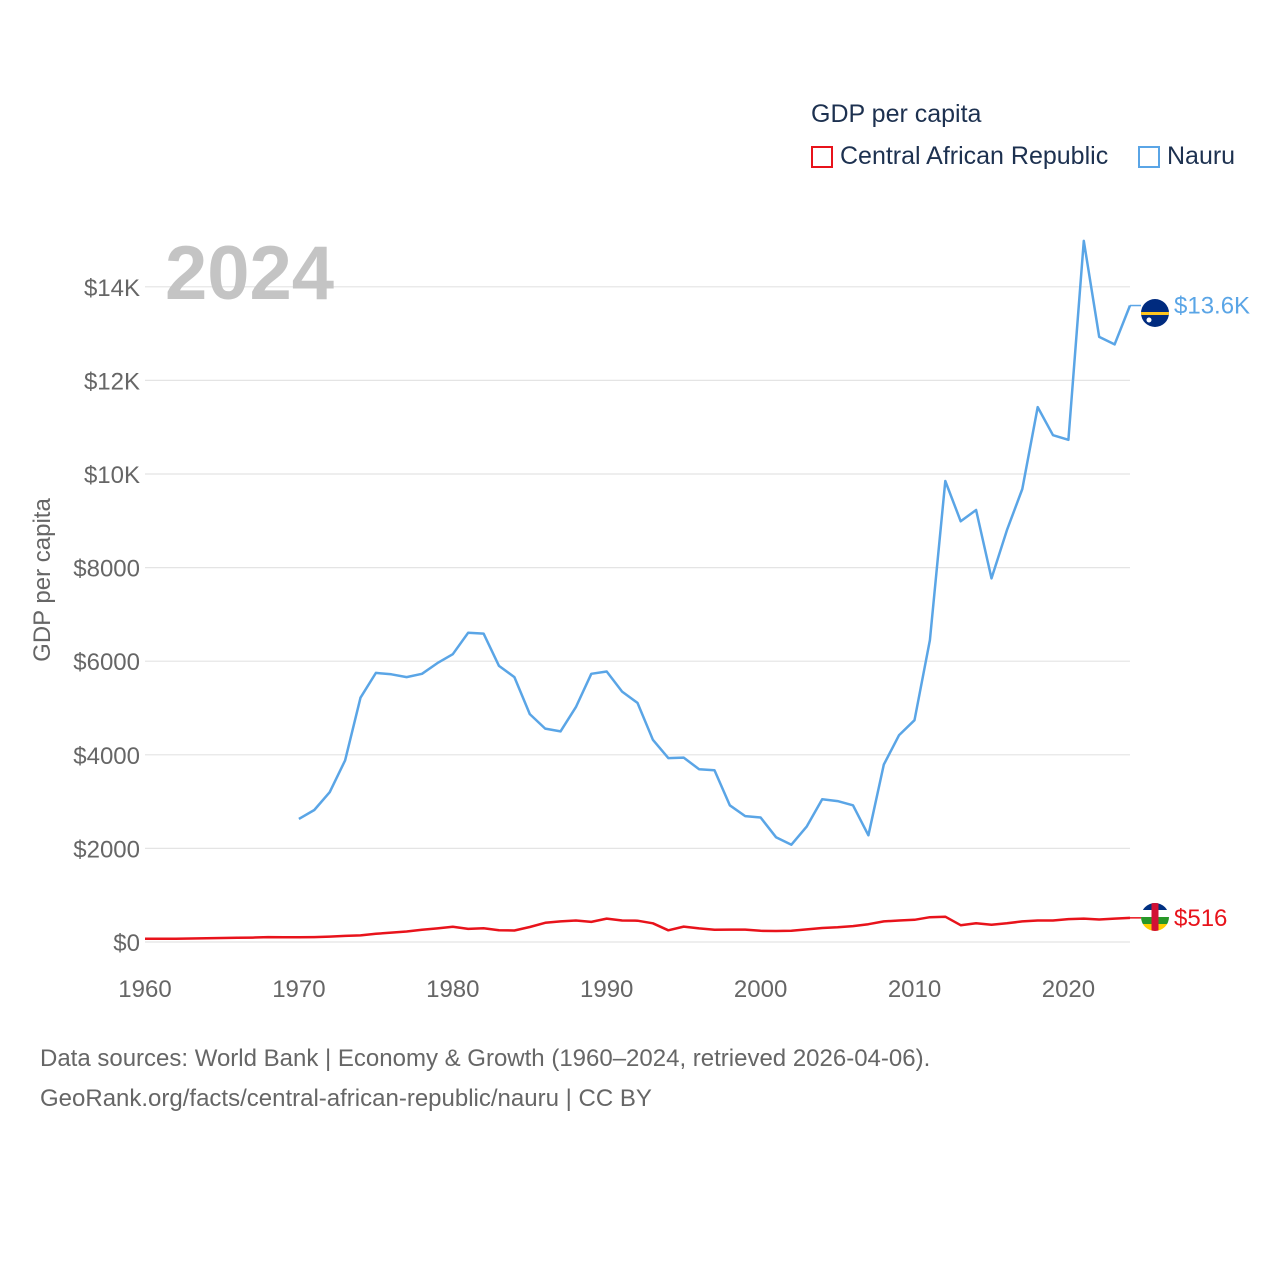 The width and height of the screenshot is (1280, 1285). What do you see at coordinates (106, 569) in the screenshot?
I see `y-tick-label: $8000` at bounding box center [106, 569].